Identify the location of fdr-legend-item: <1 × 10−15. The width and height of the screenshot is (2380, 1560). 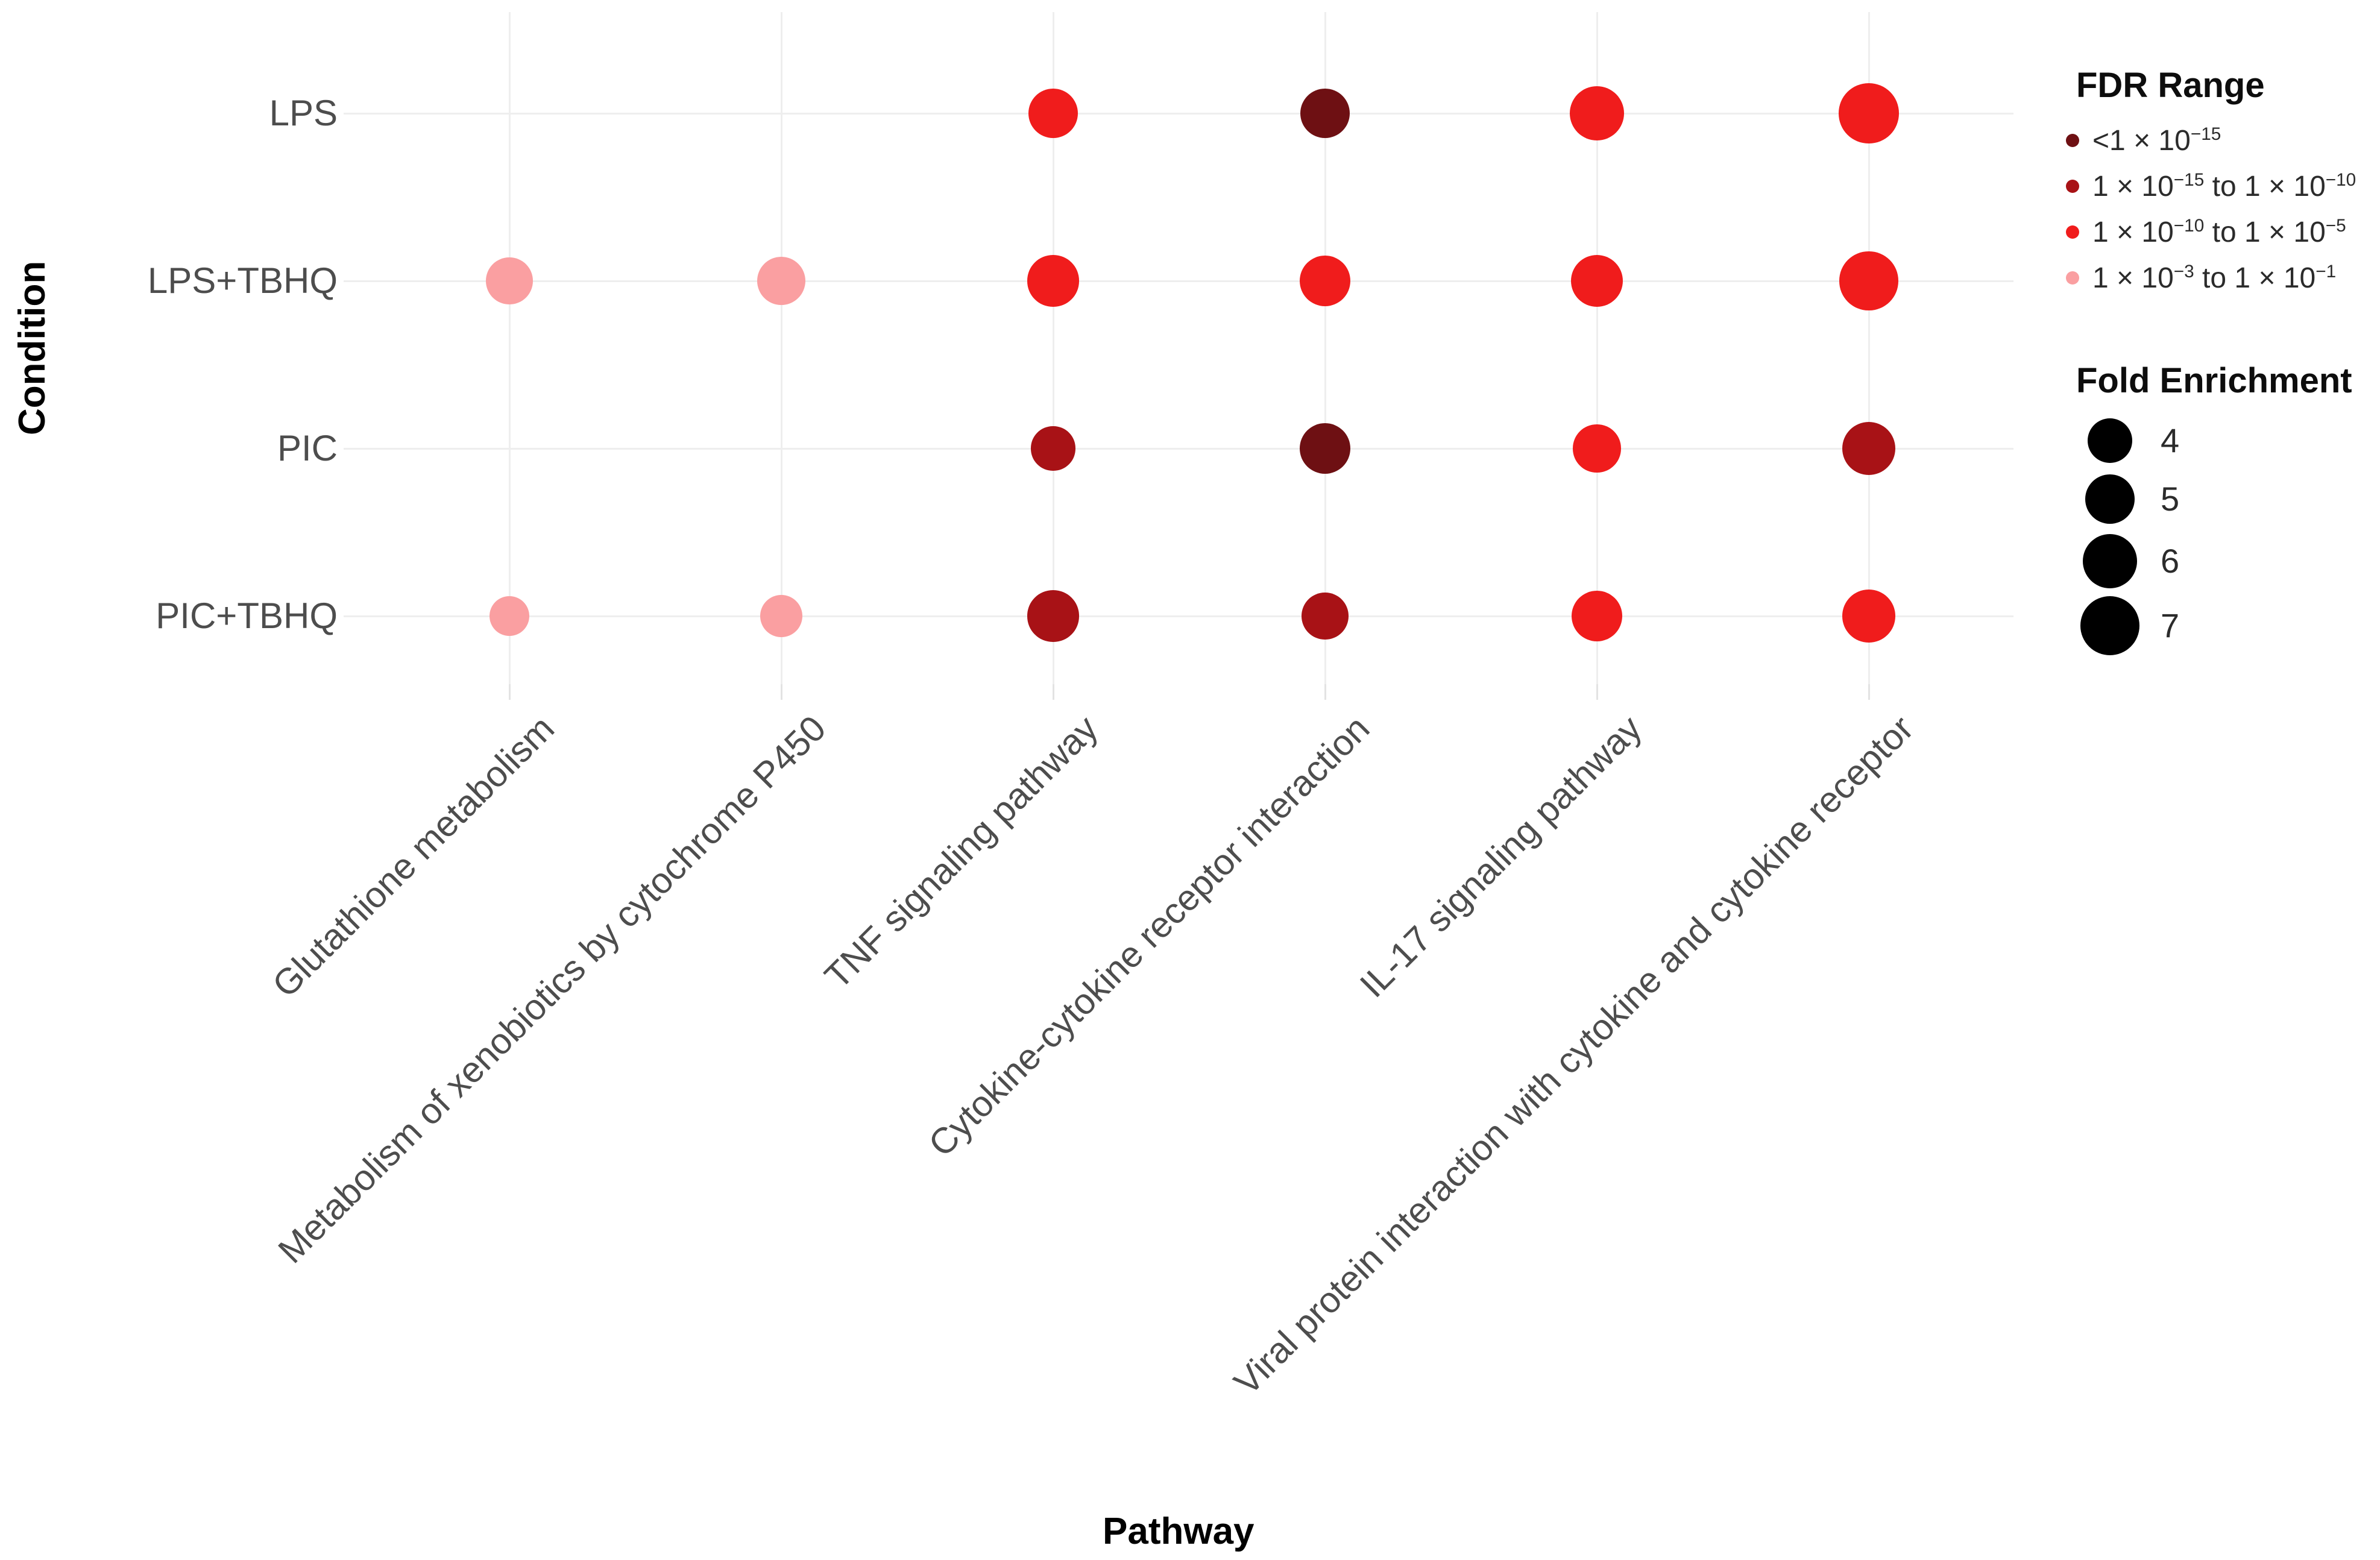
(2143, 140).